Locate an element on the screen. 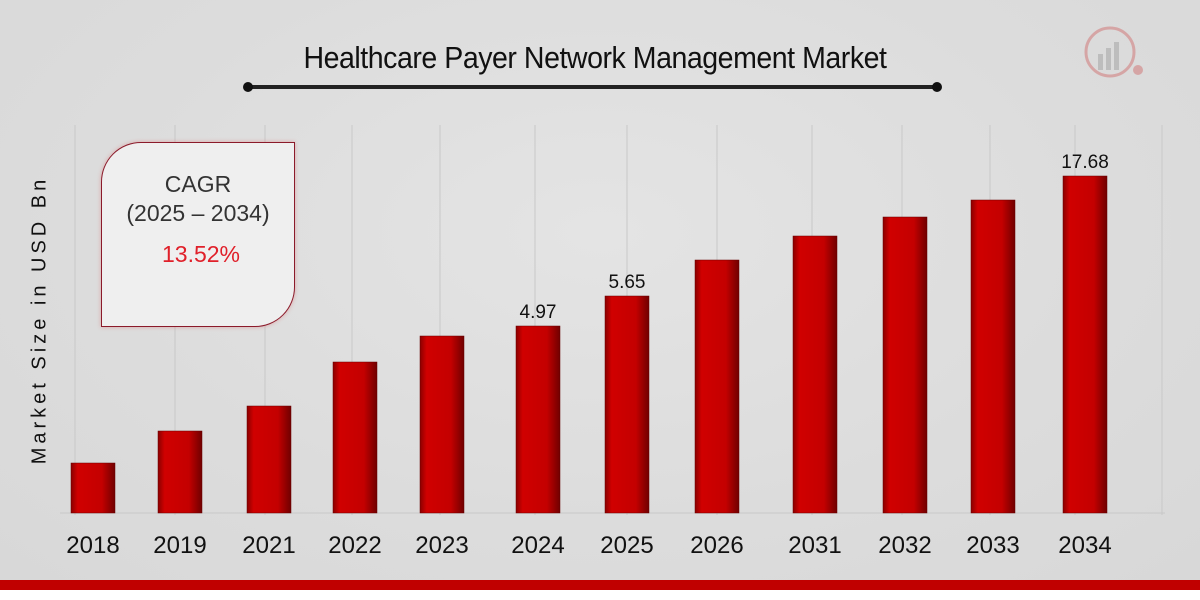 Image resolution: width=1200 pixels, height=600 pixels. x-tick-label: 2023 is located at coordinates (441, 545).